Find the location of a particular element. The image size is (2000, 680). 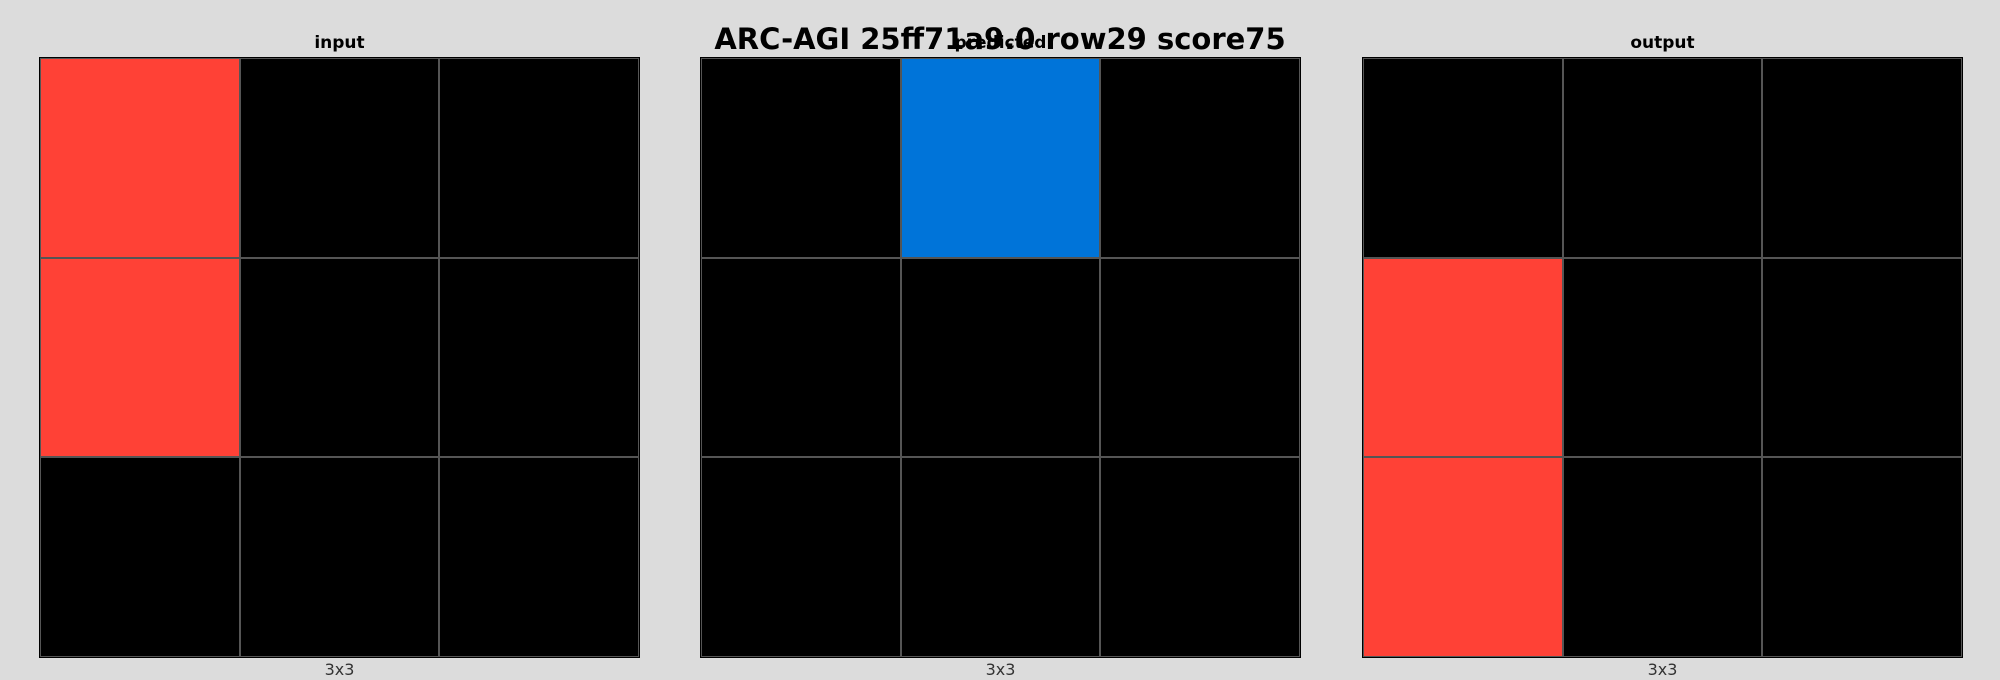

panel-title: predicted is located at coordinates (1000, 43).